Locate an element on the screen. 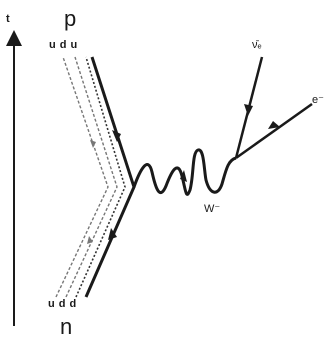  spectator-quark-line-outer is located at coordinates (82, 177).